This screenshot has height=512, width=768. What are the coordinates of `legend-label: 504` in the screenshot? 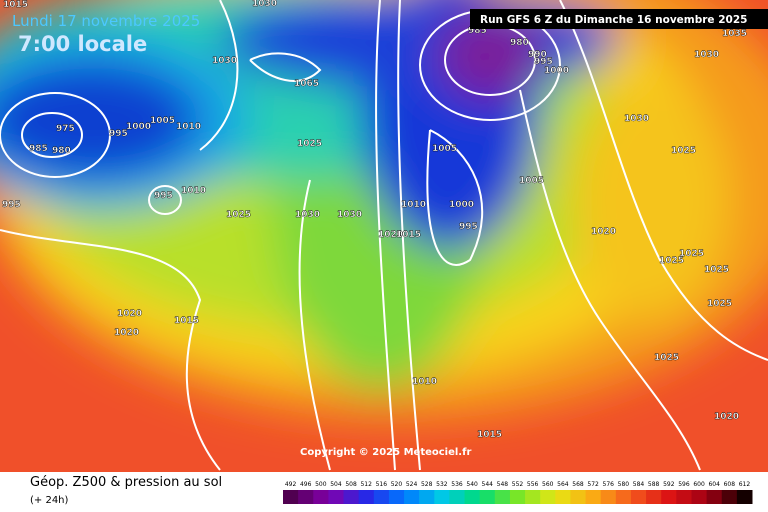 It's located at (336, 484).